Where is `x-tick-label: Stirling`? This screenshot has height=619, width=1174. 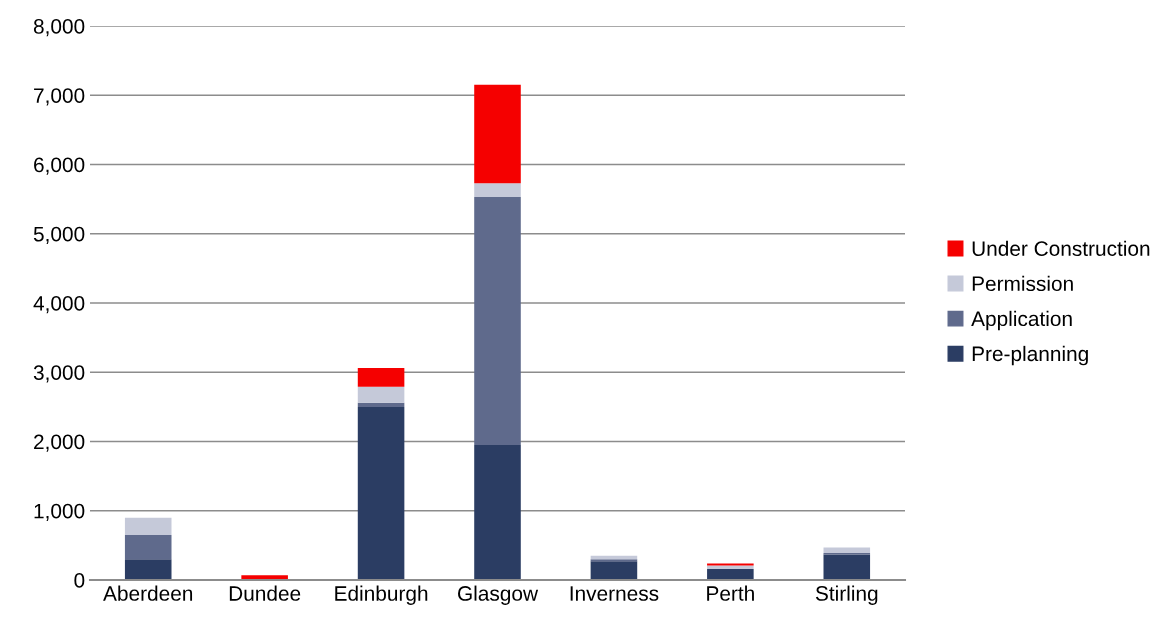 x-tick-label: Stirling is located at coordinates (846, 595).